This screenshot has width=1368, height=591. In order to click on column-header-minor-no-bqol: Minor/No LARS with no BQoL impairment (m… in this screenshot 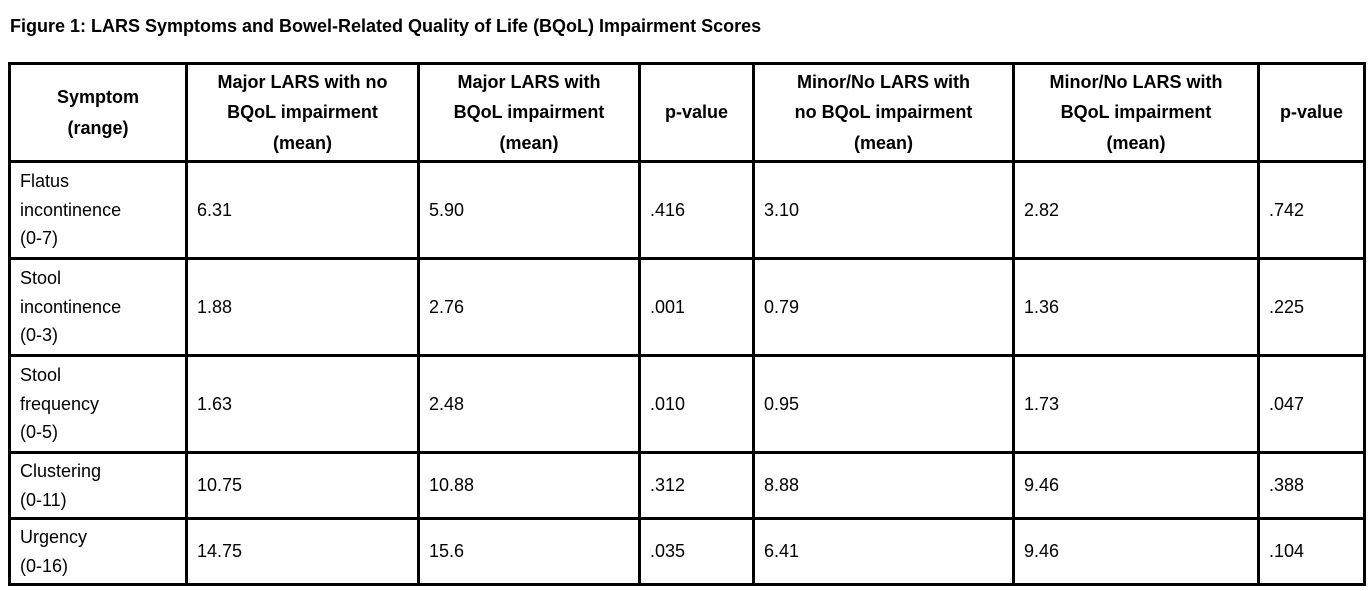, I will do `click(883, 112)`.